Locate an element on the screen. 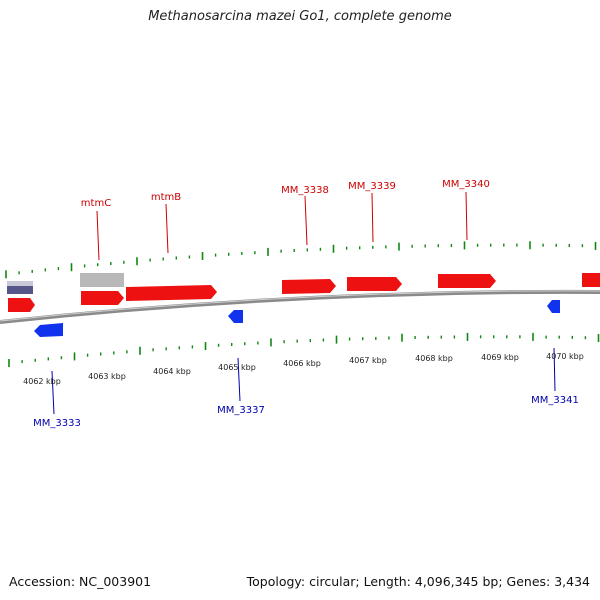  inner-tick-ring is located at coordinates (304, 349).